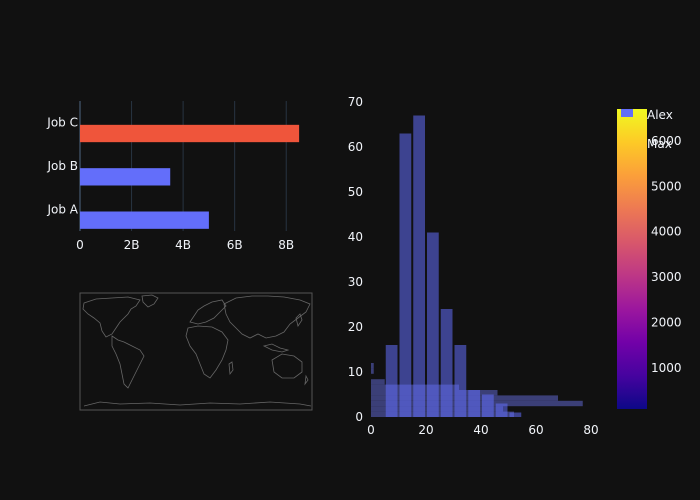  Describe the element at coordinates (355, 237) in the screenshot. I see `hist-y-tick-label: 40` at that location.